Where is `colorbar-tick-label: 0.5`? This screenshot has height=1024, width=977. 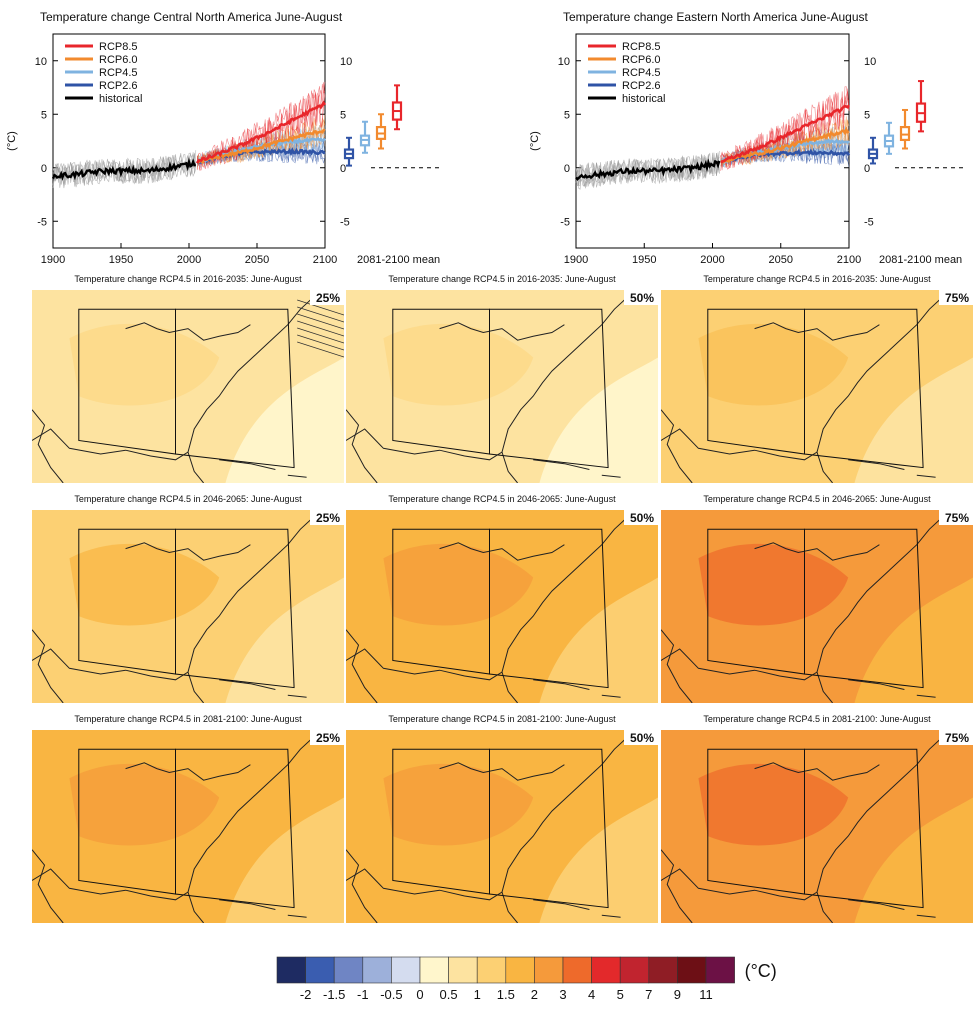
colorbar-tick-label: 0.5 is located at coordinates (449, 994).